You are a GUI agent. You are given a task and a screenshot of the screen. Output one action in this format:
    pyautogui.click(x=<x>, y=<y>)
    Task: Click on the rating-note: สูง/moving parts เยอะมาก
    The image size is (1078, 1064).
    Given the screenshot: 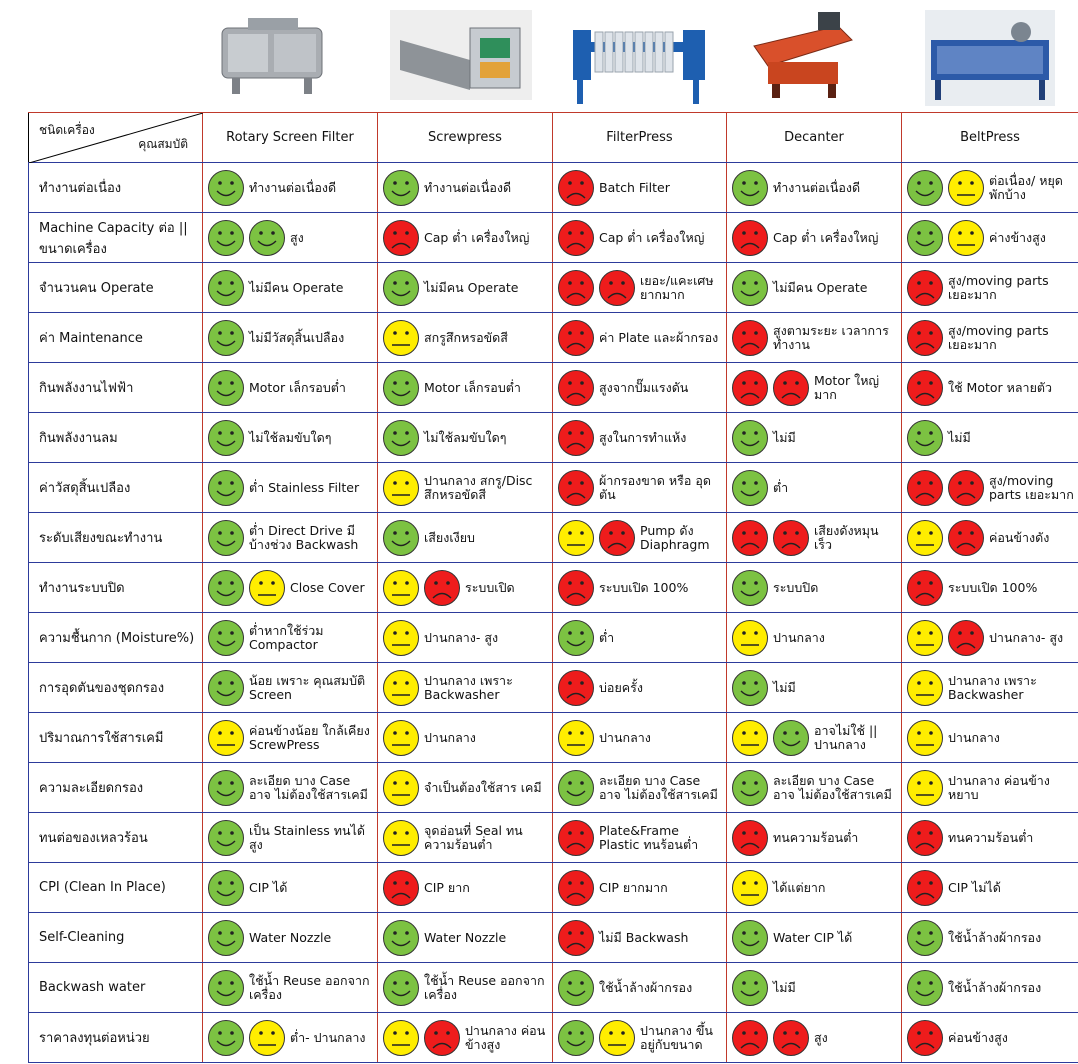 What is the action you would take?
    pyautogui.click(x=998, y=287)
    